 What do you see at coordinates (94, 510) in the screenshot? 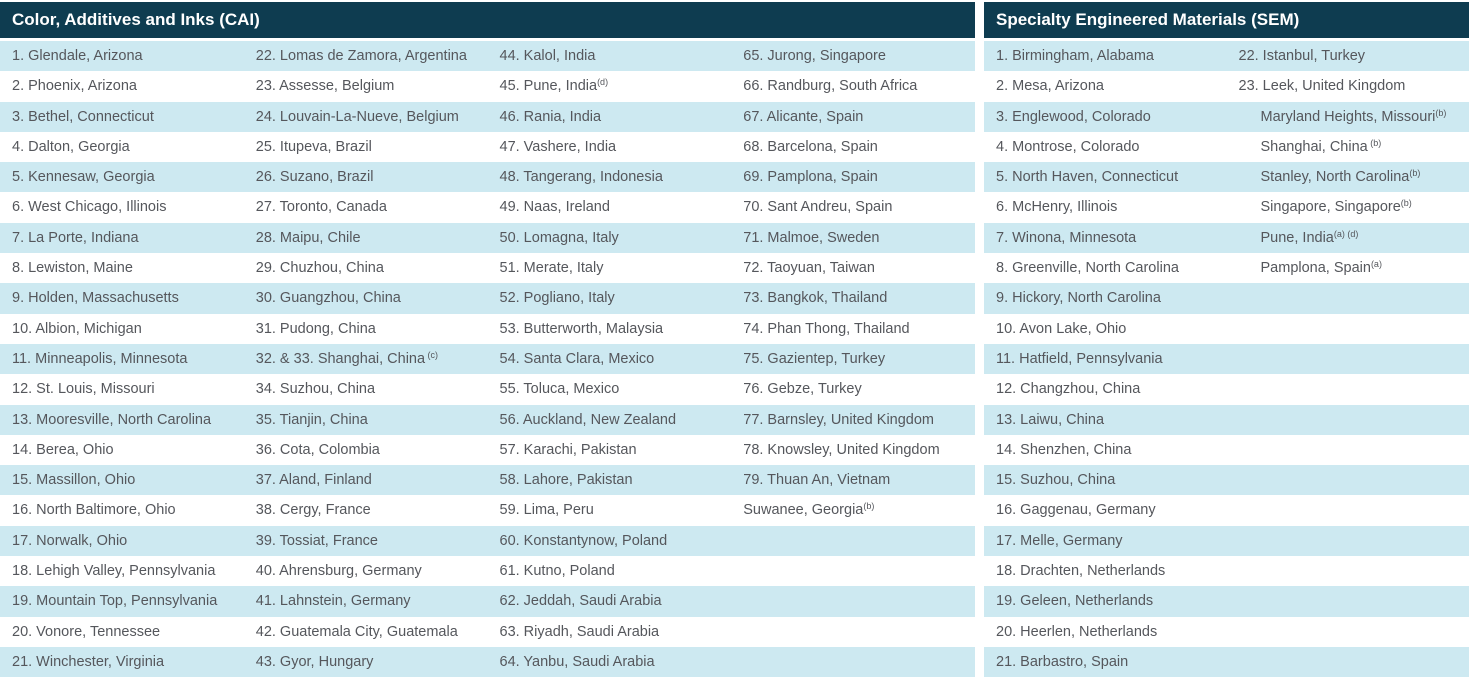
I see `location-text: 16. North Baltimore, Ohio` at bounding box center [94, 510].